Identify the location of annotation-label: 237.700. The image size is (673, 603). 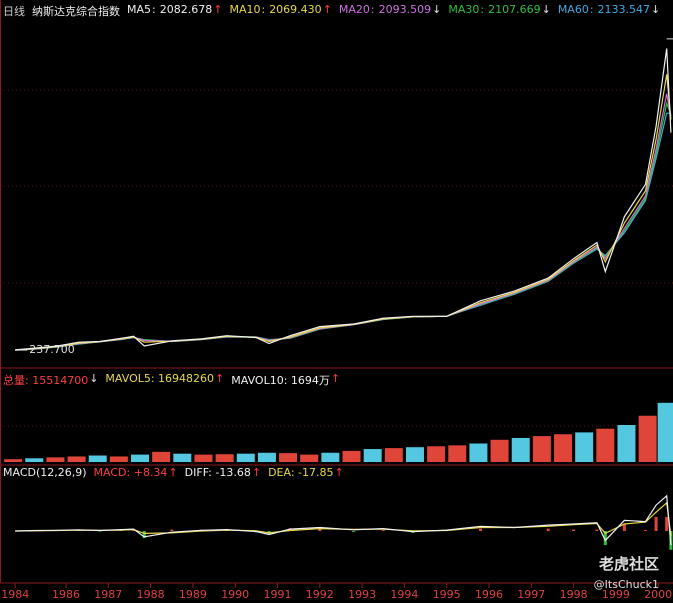
(52, 349).